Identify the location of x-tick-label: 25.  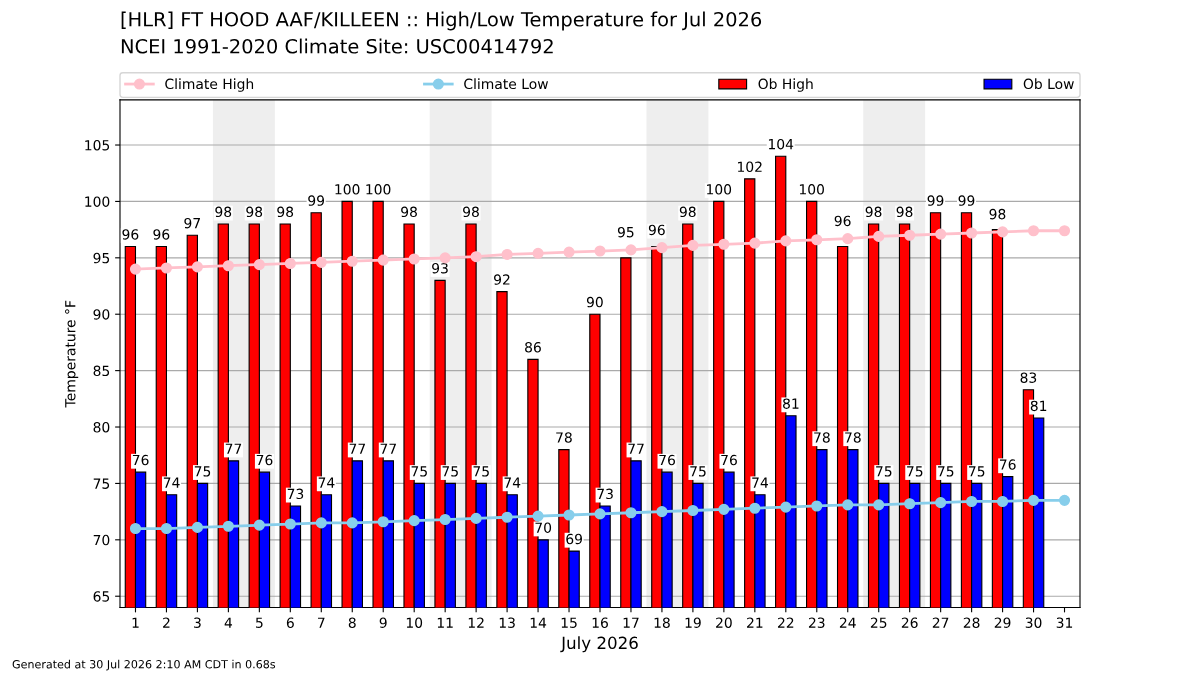
(878, 622).